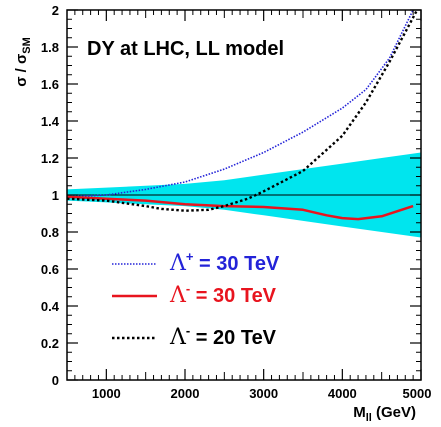 The height and width of the screenshot is (427, 441). What do you see at coordinates (50, 158) in the screenshot?
I see `y-tick-label: 1.2` at bounding box center [50, 158].